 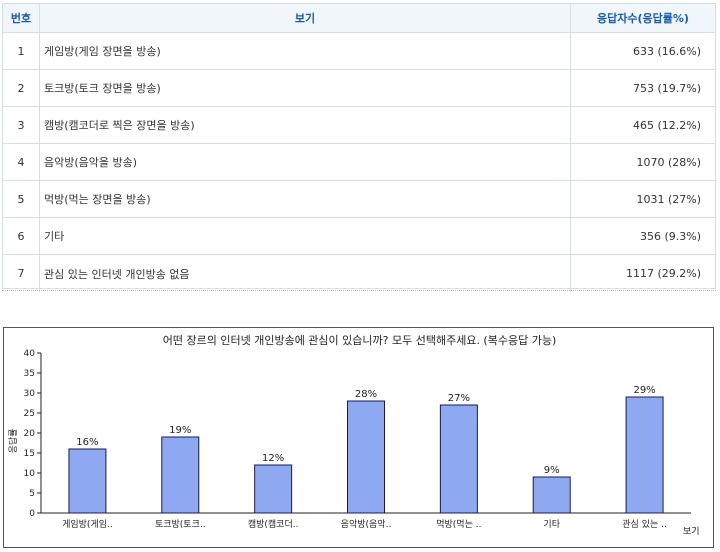 I want to click on y-tick-label: 35, so click(x=29, y=374).